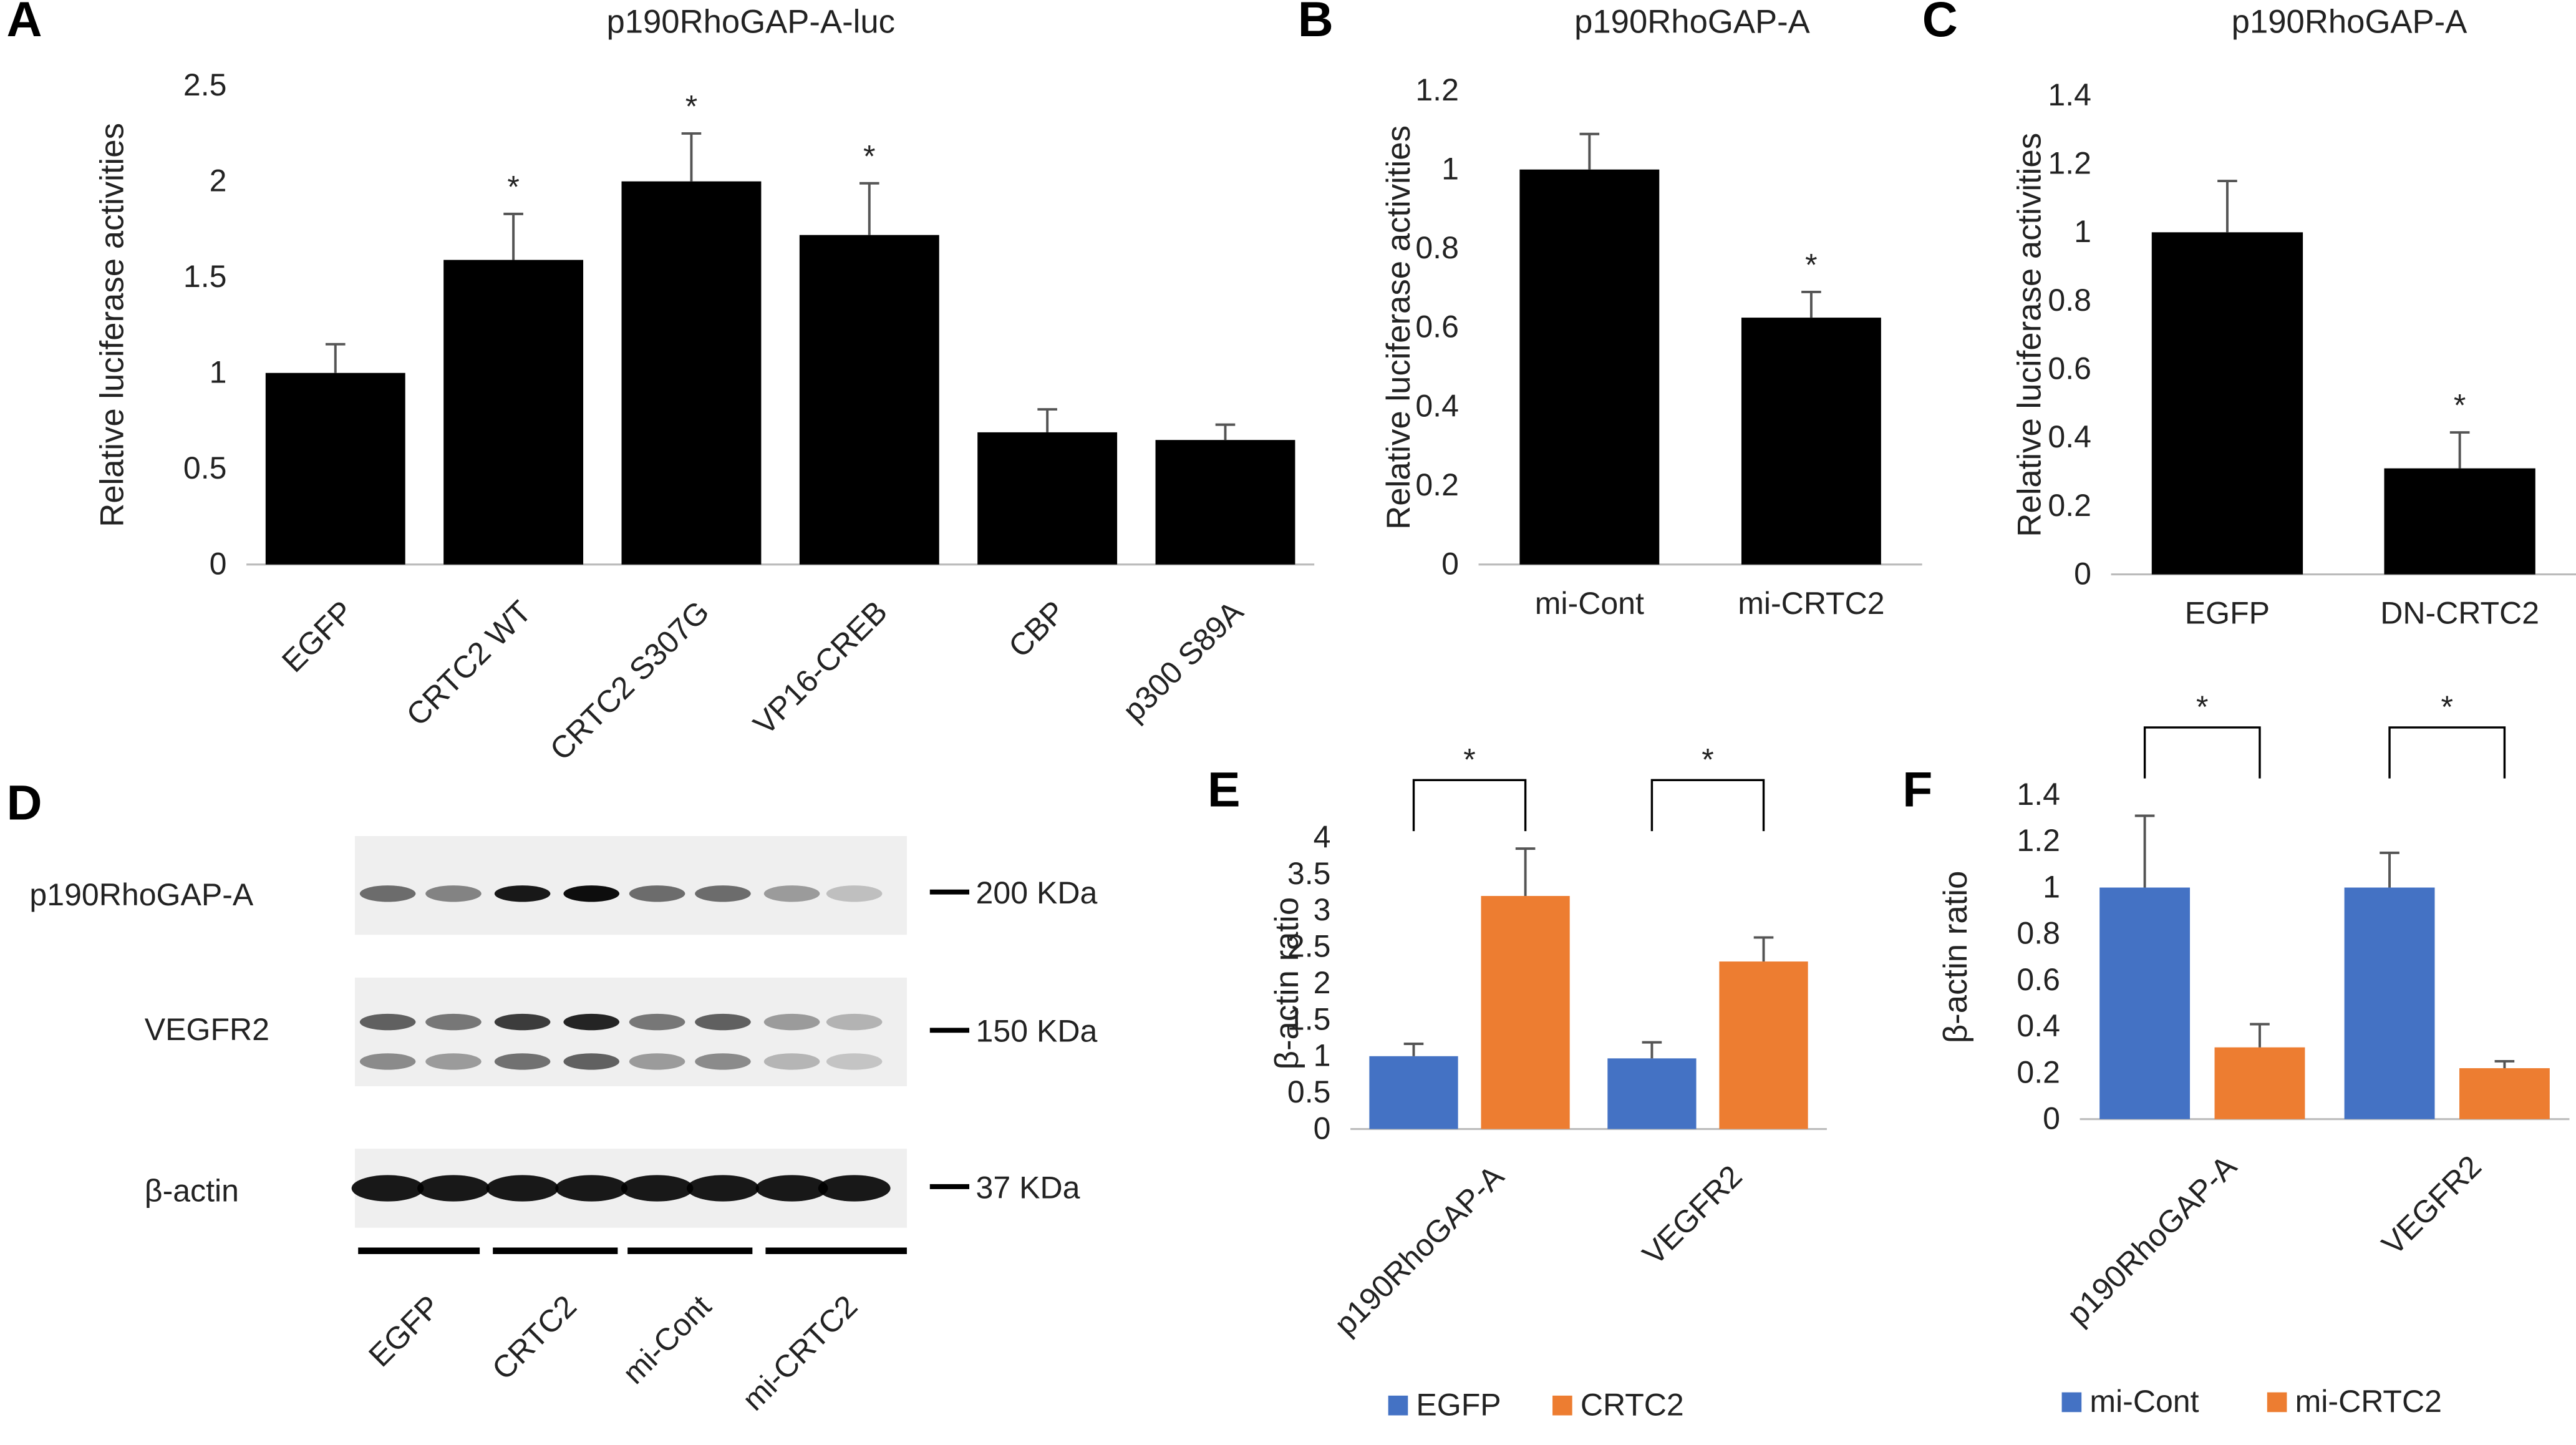 The width and height of the screenshot is (2576, 1445). Describe the element at coordinates (1589, 603) in the screenshot. I see `x-tick-label: mi-Cont` at that location.